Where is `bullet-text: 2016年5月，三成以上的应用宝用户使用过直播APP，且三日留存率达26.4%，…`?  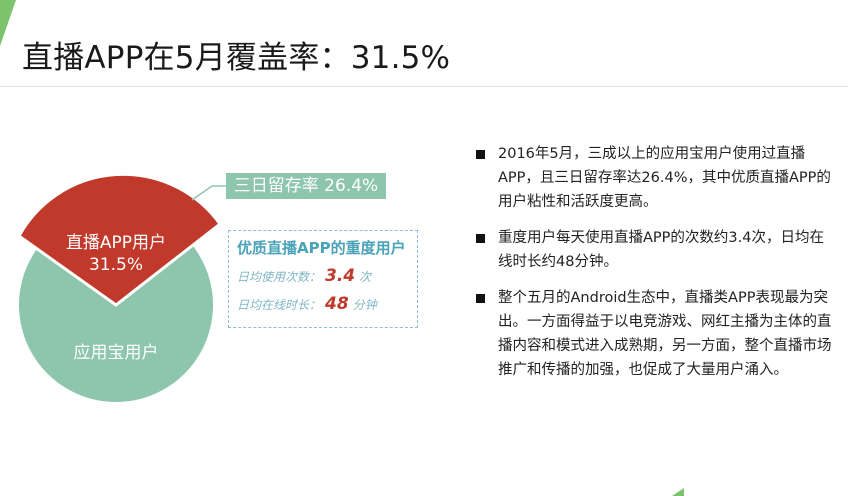
bullet-text: 2016年5月，三成以上的应用宝用户使用过直播APP，且三日留存率达26.4%，… is located at coordinates (664, 178).